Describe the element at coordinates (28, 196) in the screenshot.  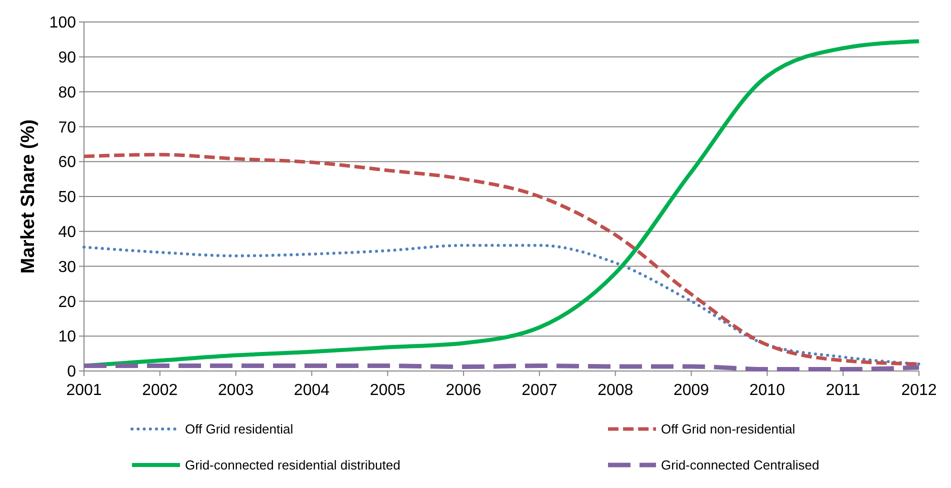
I see `y-axis-title: Market Share (%)` at that location.